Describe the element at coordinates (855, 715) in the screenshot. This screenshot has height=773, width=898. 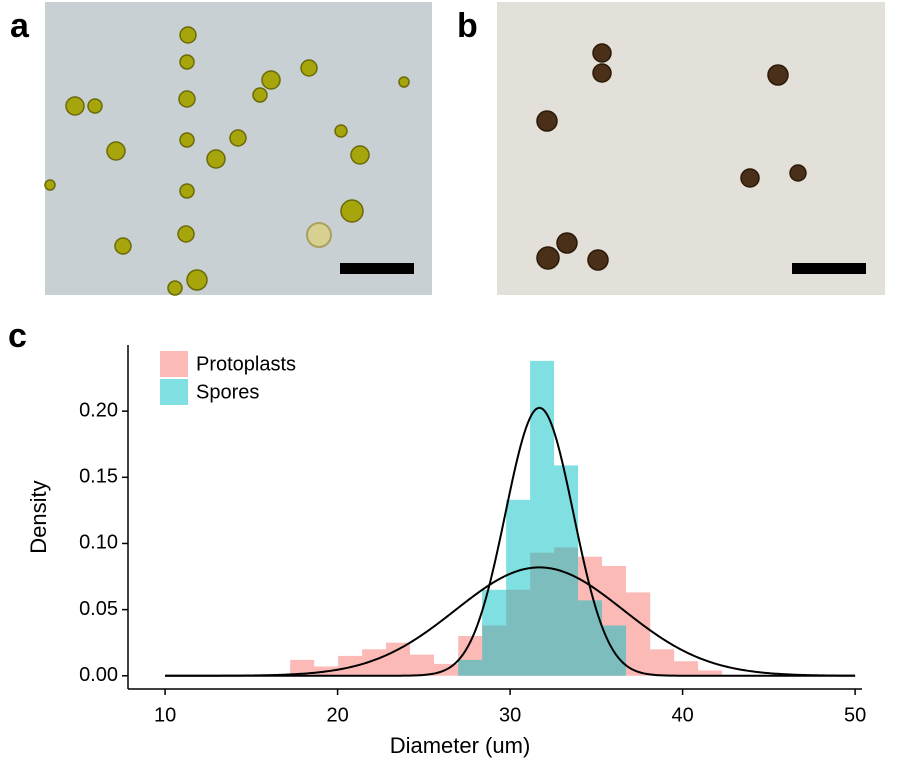
I see `x-tick-label: 50` at that location.